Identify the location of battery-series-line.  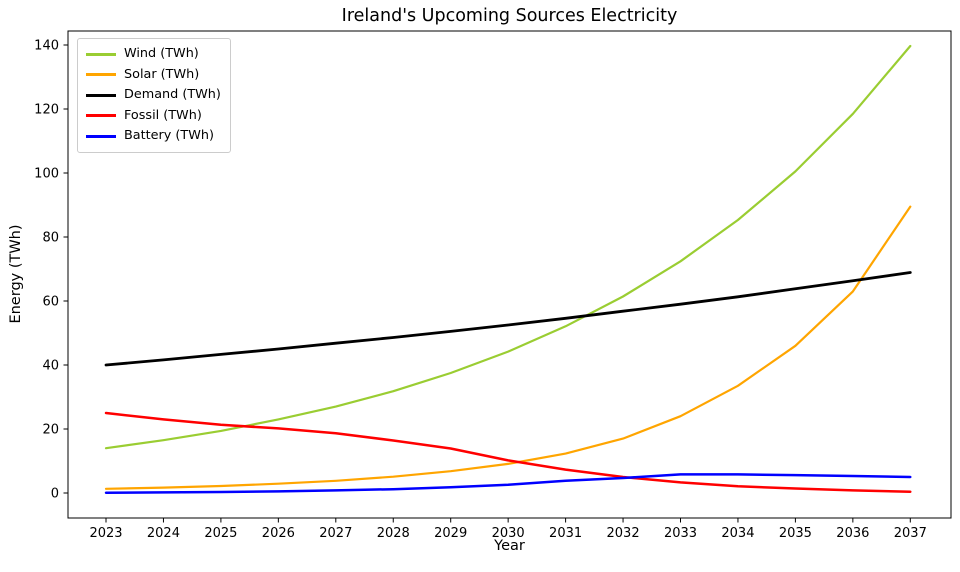
(508, 483).